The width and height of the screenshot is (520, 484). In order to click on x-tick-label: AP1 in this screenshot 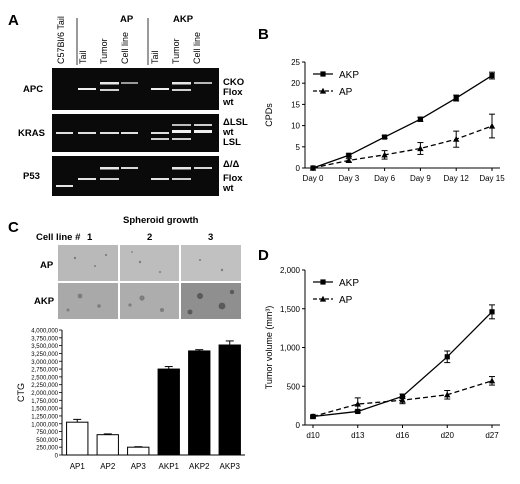, I will do `click(78, 466)`.